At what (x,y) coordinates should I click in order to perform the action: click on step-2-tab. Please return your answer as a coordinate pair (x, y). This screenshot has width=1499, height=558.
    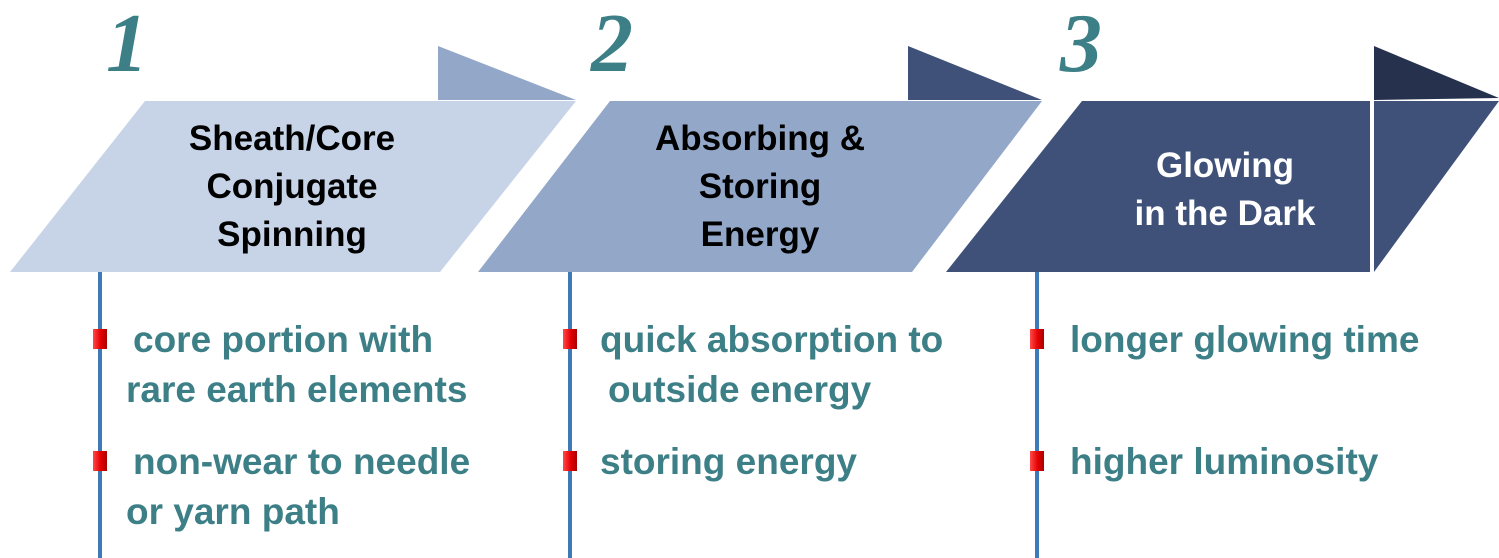
    Looking at the image, I should click on (975, 73).